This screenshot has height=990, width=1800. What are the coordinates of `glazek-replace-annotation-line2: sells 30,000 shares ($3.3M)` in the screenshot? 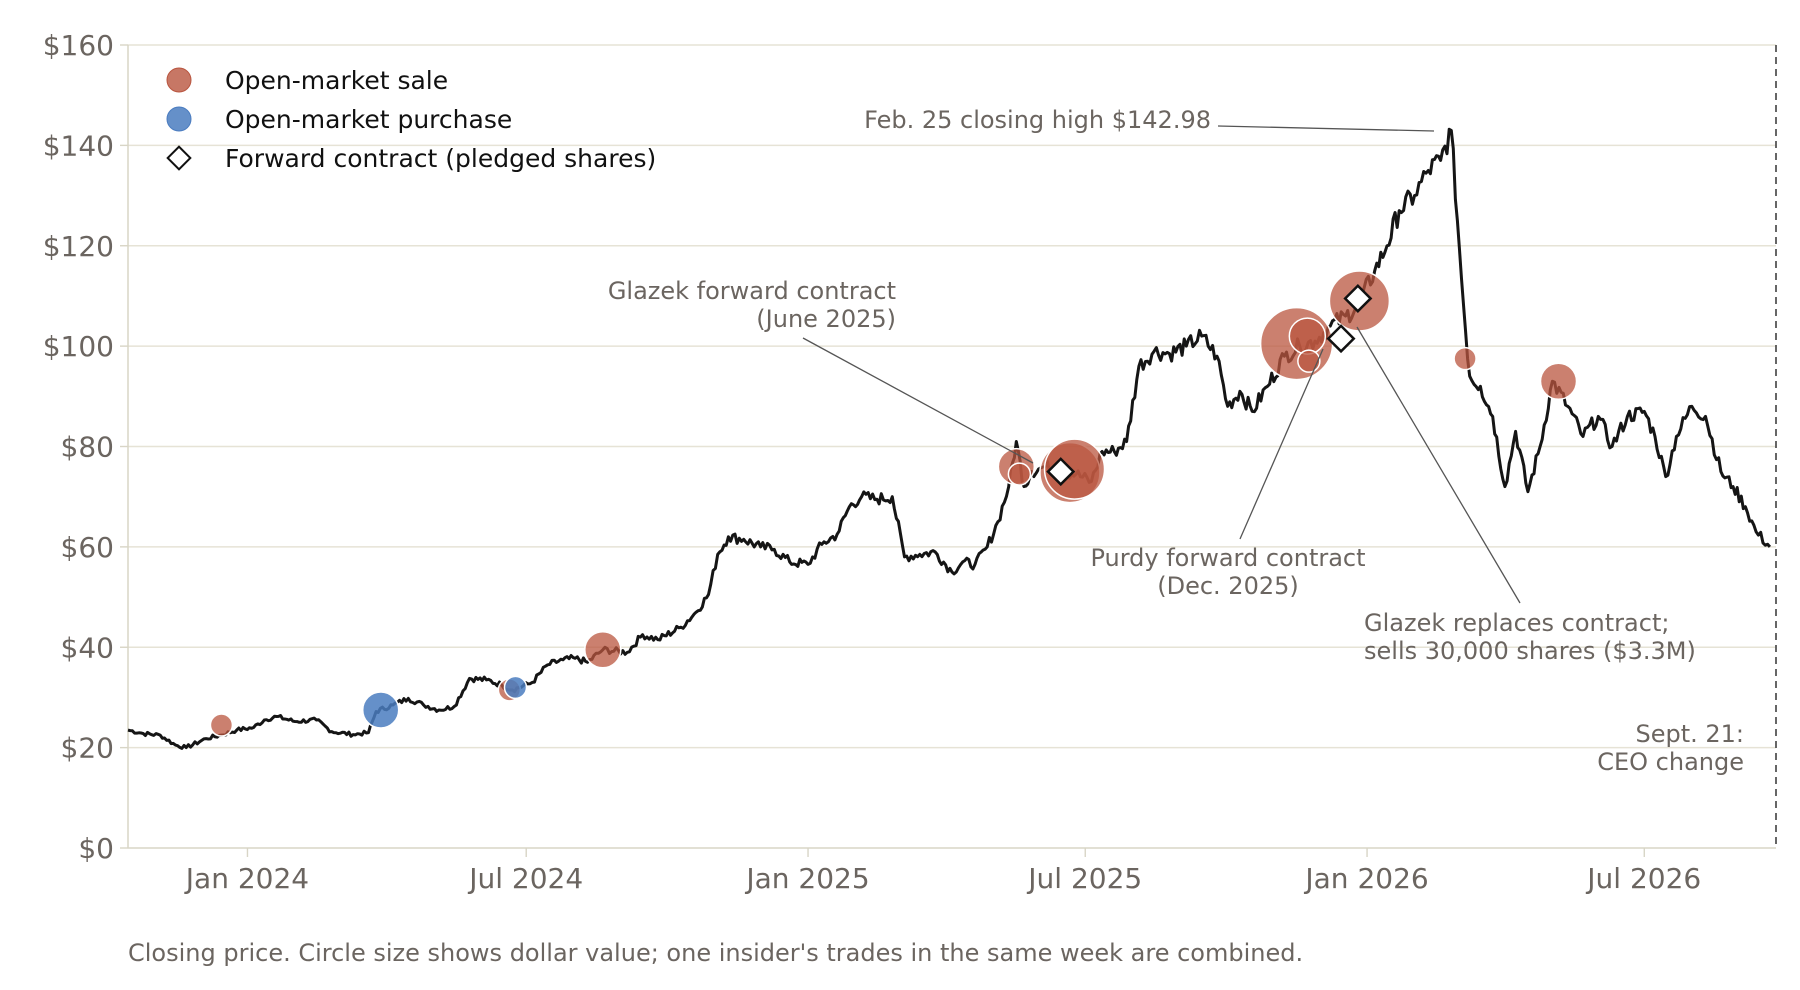 It's located at (1530, 651).